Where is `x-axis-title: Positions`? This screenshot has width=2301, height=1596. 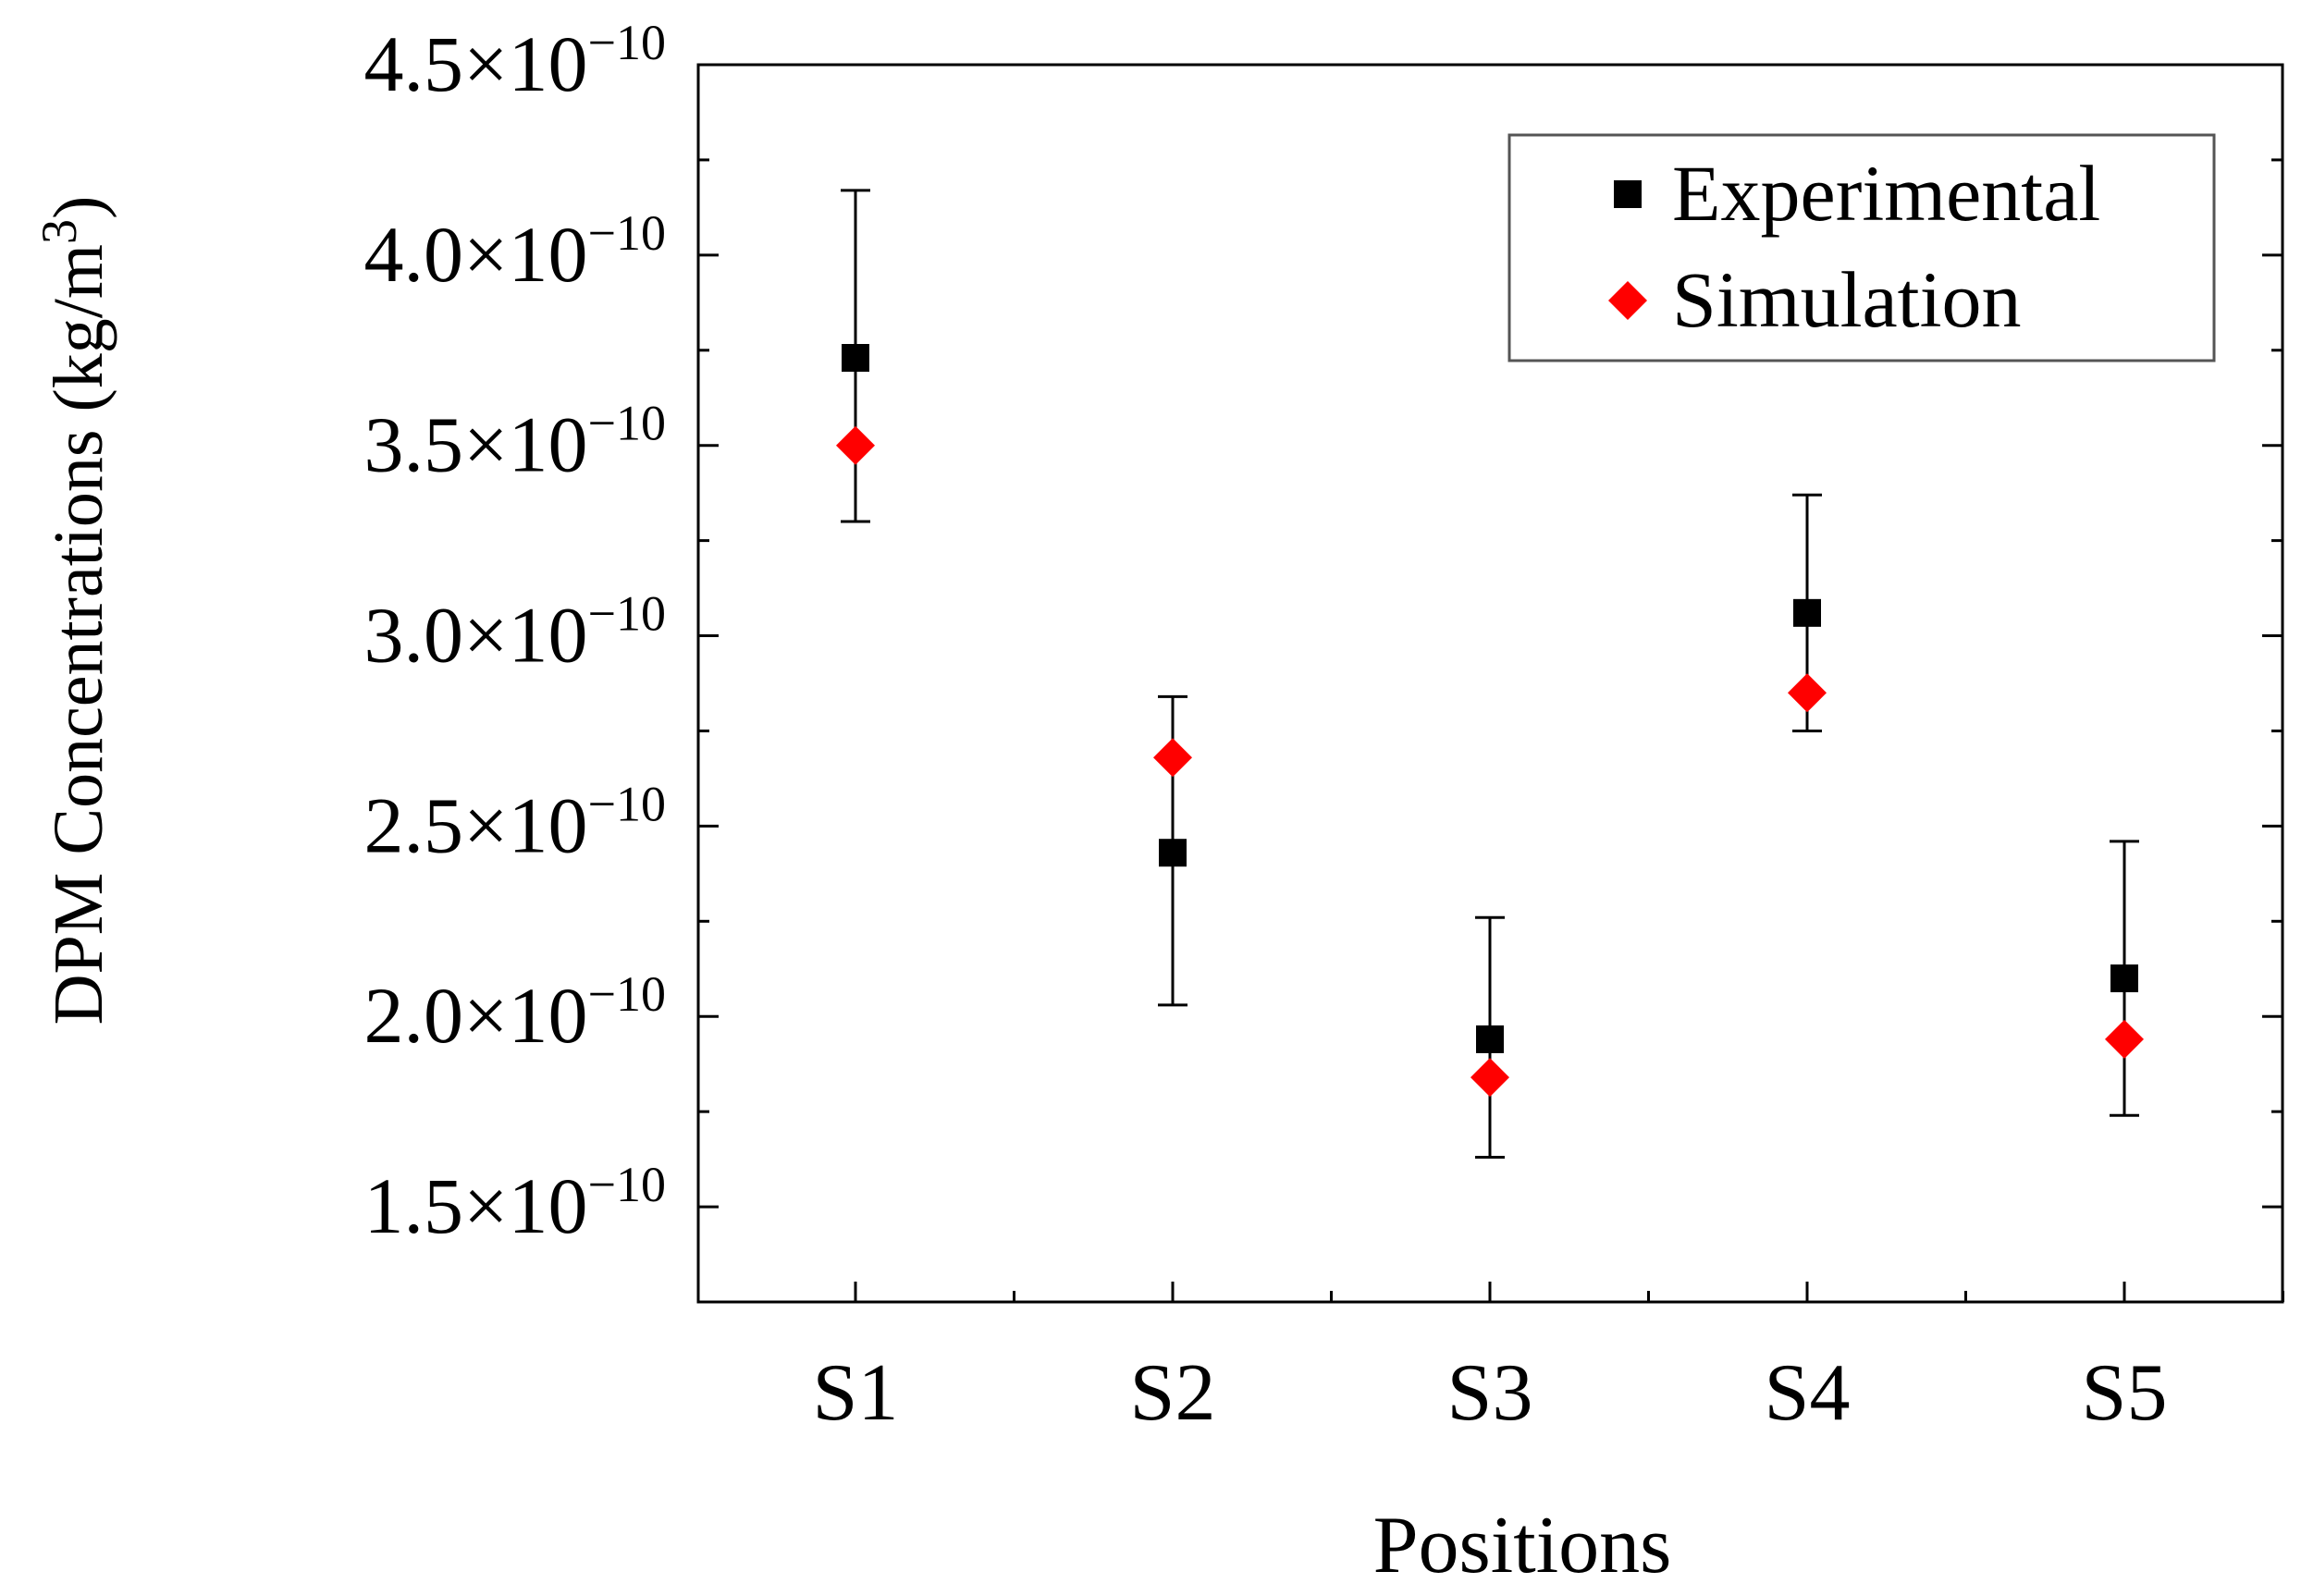
x-axis-title: Positions is located at coordinates (1522, 1545).